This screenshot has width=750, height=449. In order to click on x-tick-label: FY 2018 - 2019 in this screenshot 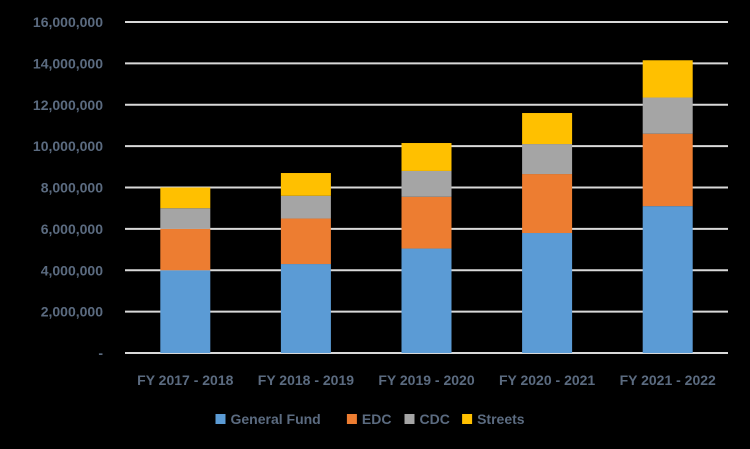, I will do `click(306, 380)`.